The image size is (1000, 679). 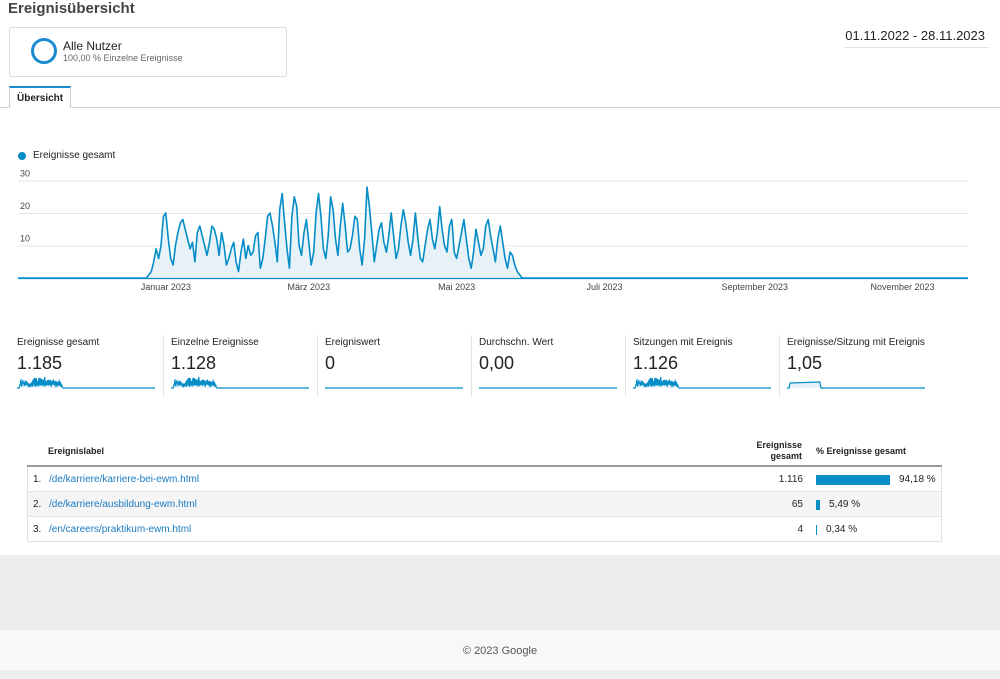 What do you see at coordinates (500, 592) in the screenshot?
I see `page-gray-area` at bounding box center [500, 592].